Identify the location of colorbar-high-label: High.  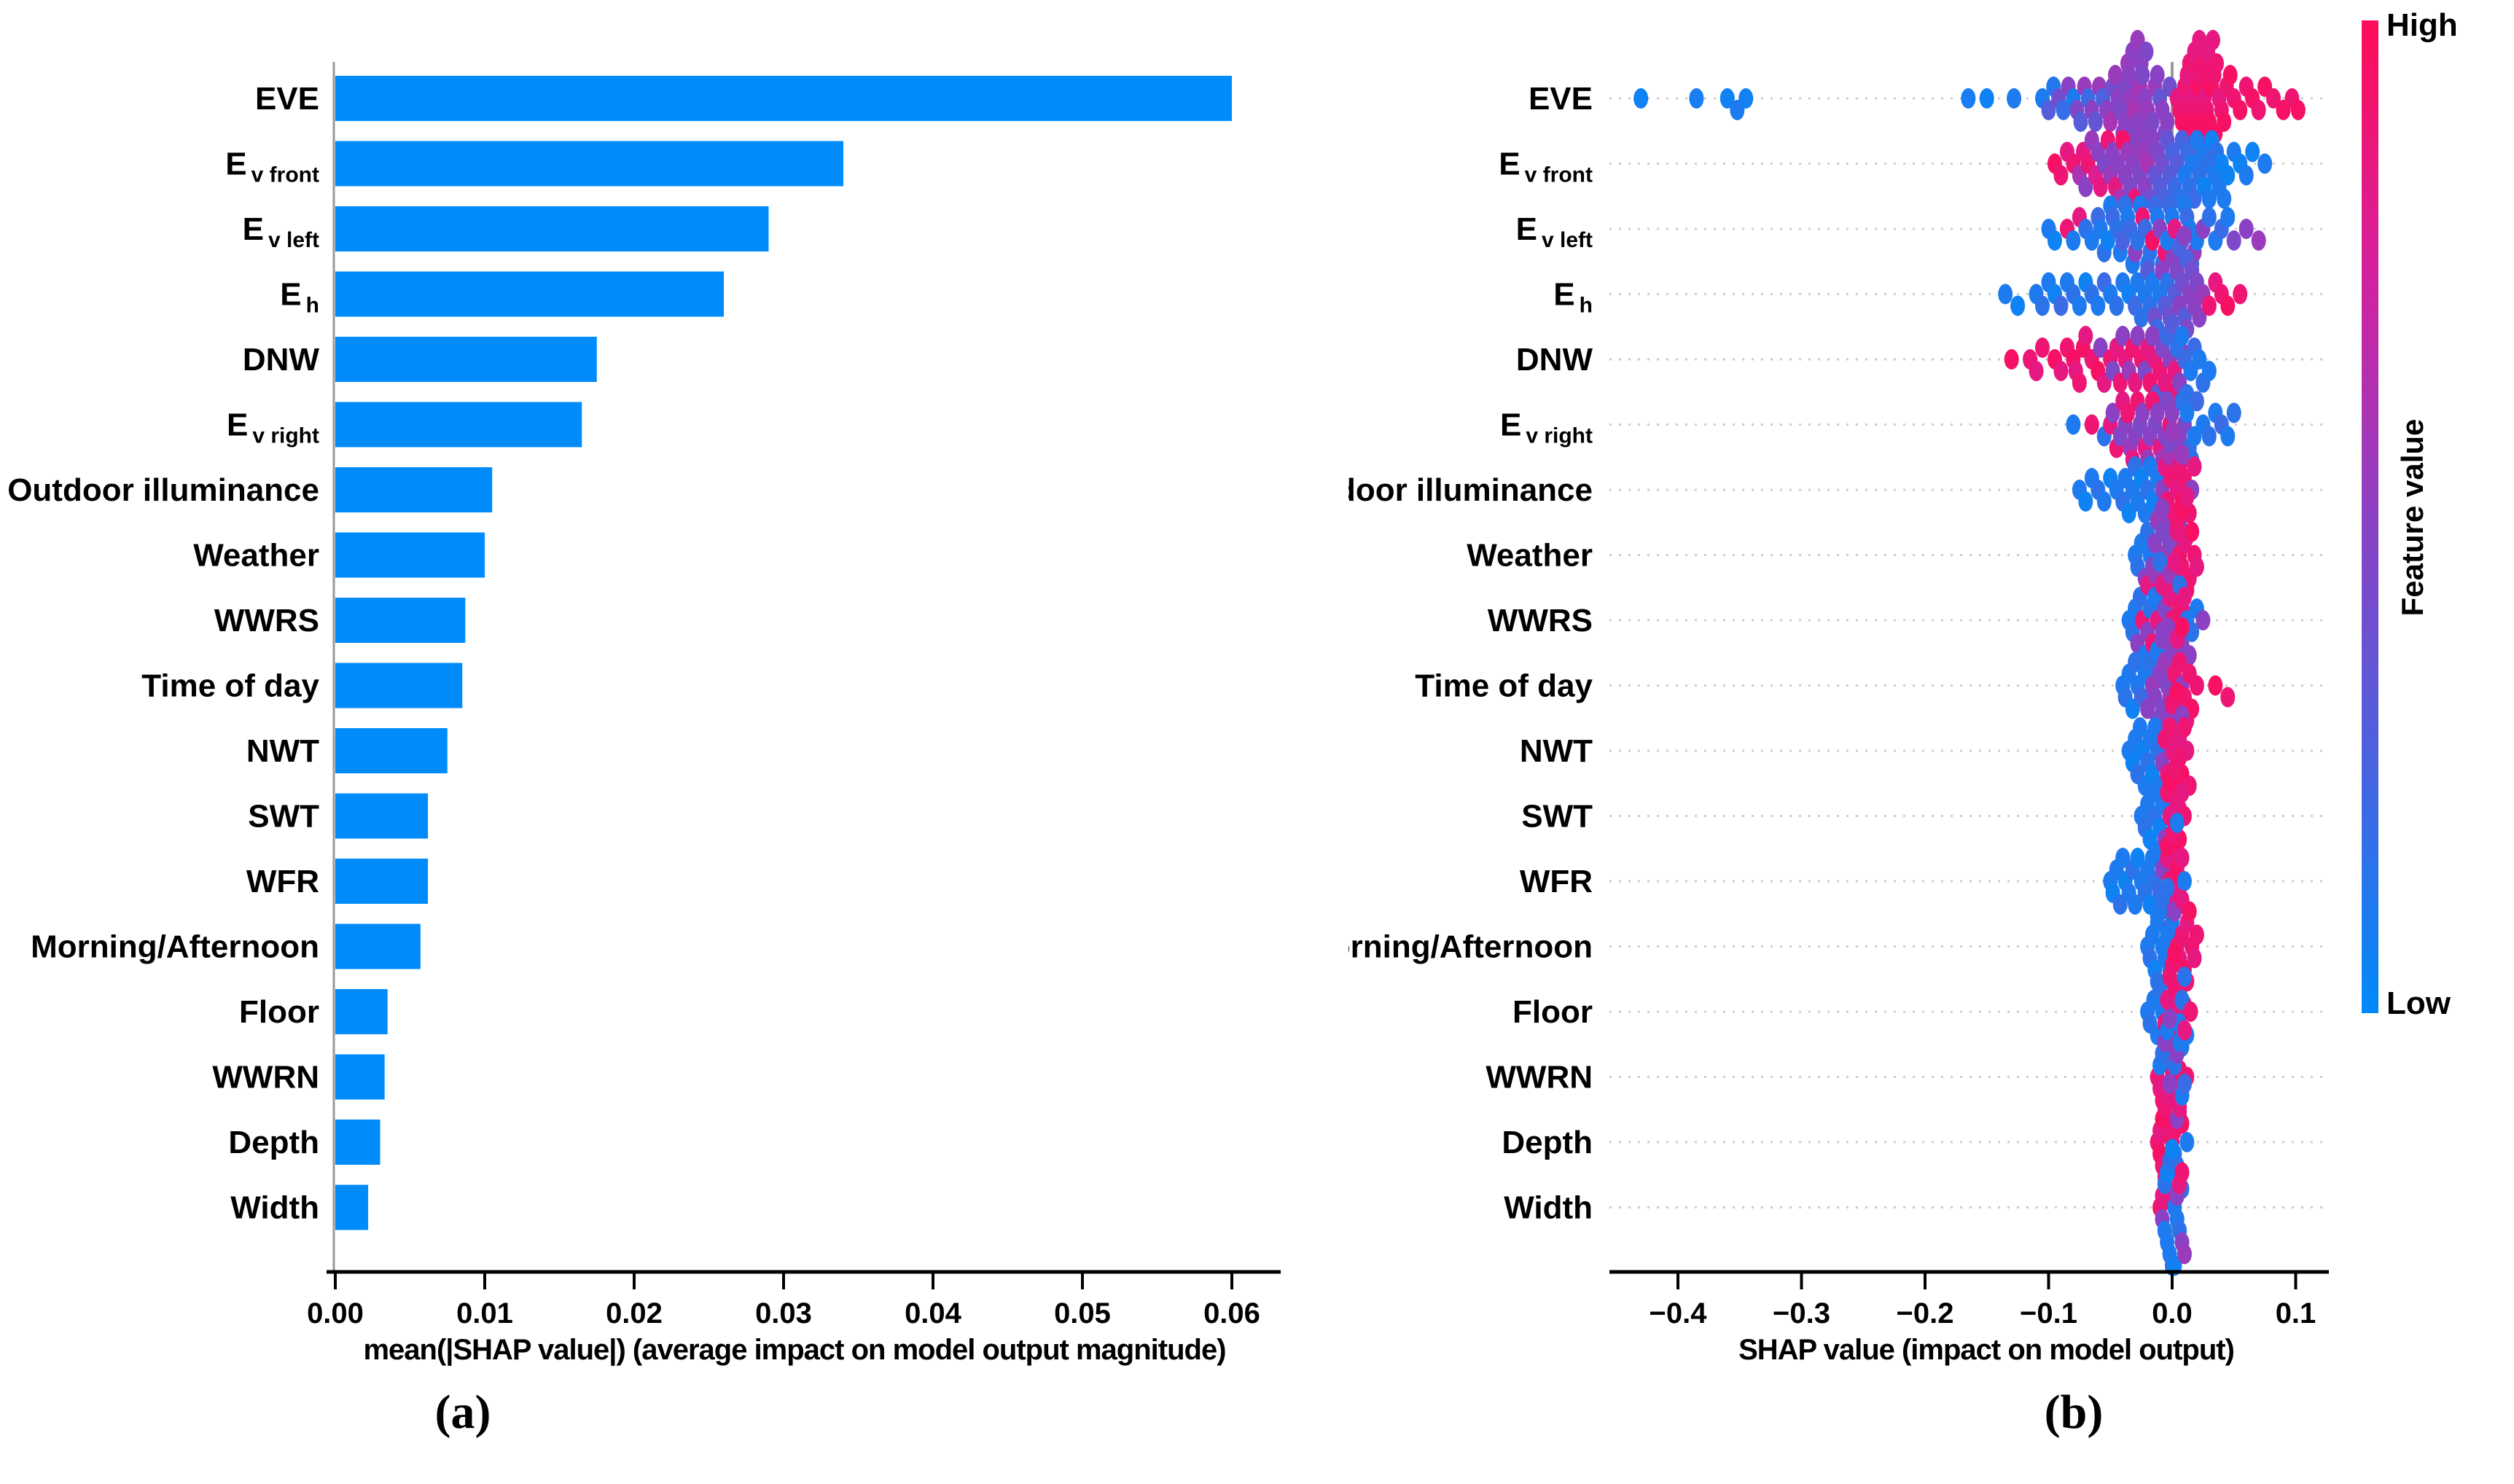
(2422, 25).